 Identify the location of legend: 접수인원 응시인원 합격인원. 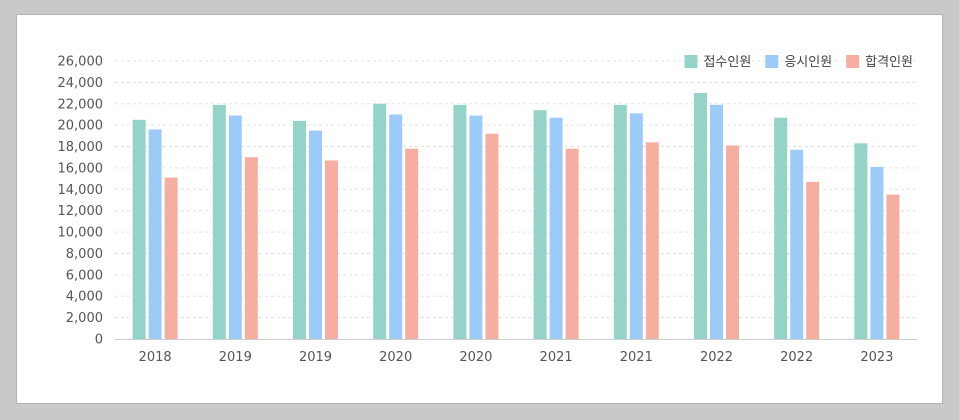
(798, 62).